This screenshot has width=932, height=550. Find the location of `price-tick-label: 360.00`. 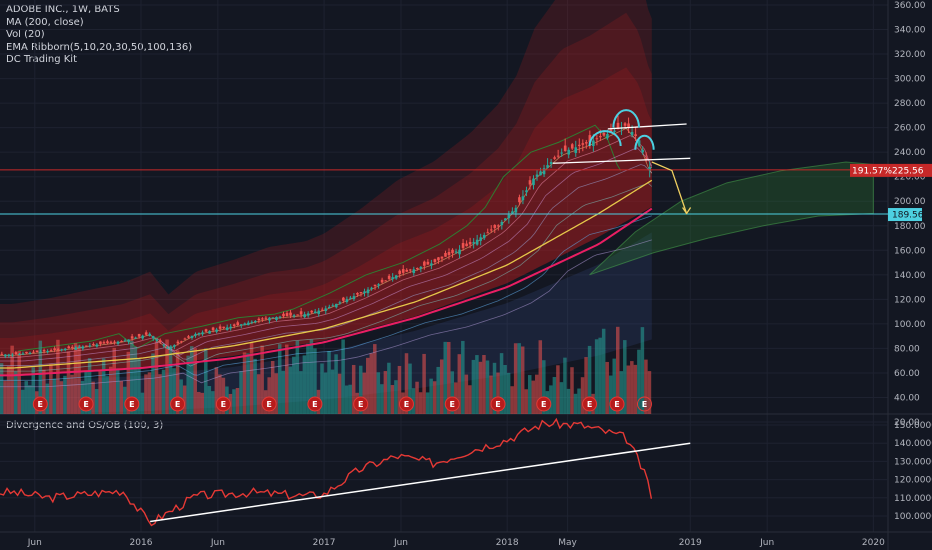

price-tick-label: 360.00 is located at coordinates (910, 6).